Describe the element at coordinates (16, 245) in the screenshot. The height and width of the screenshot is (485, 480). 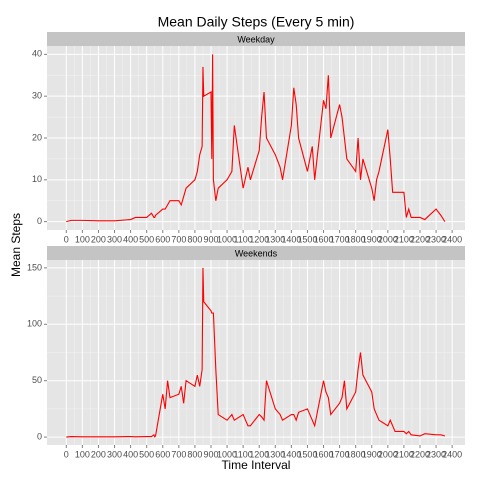
I see `y-axis-label: Mean Steps` at that location.